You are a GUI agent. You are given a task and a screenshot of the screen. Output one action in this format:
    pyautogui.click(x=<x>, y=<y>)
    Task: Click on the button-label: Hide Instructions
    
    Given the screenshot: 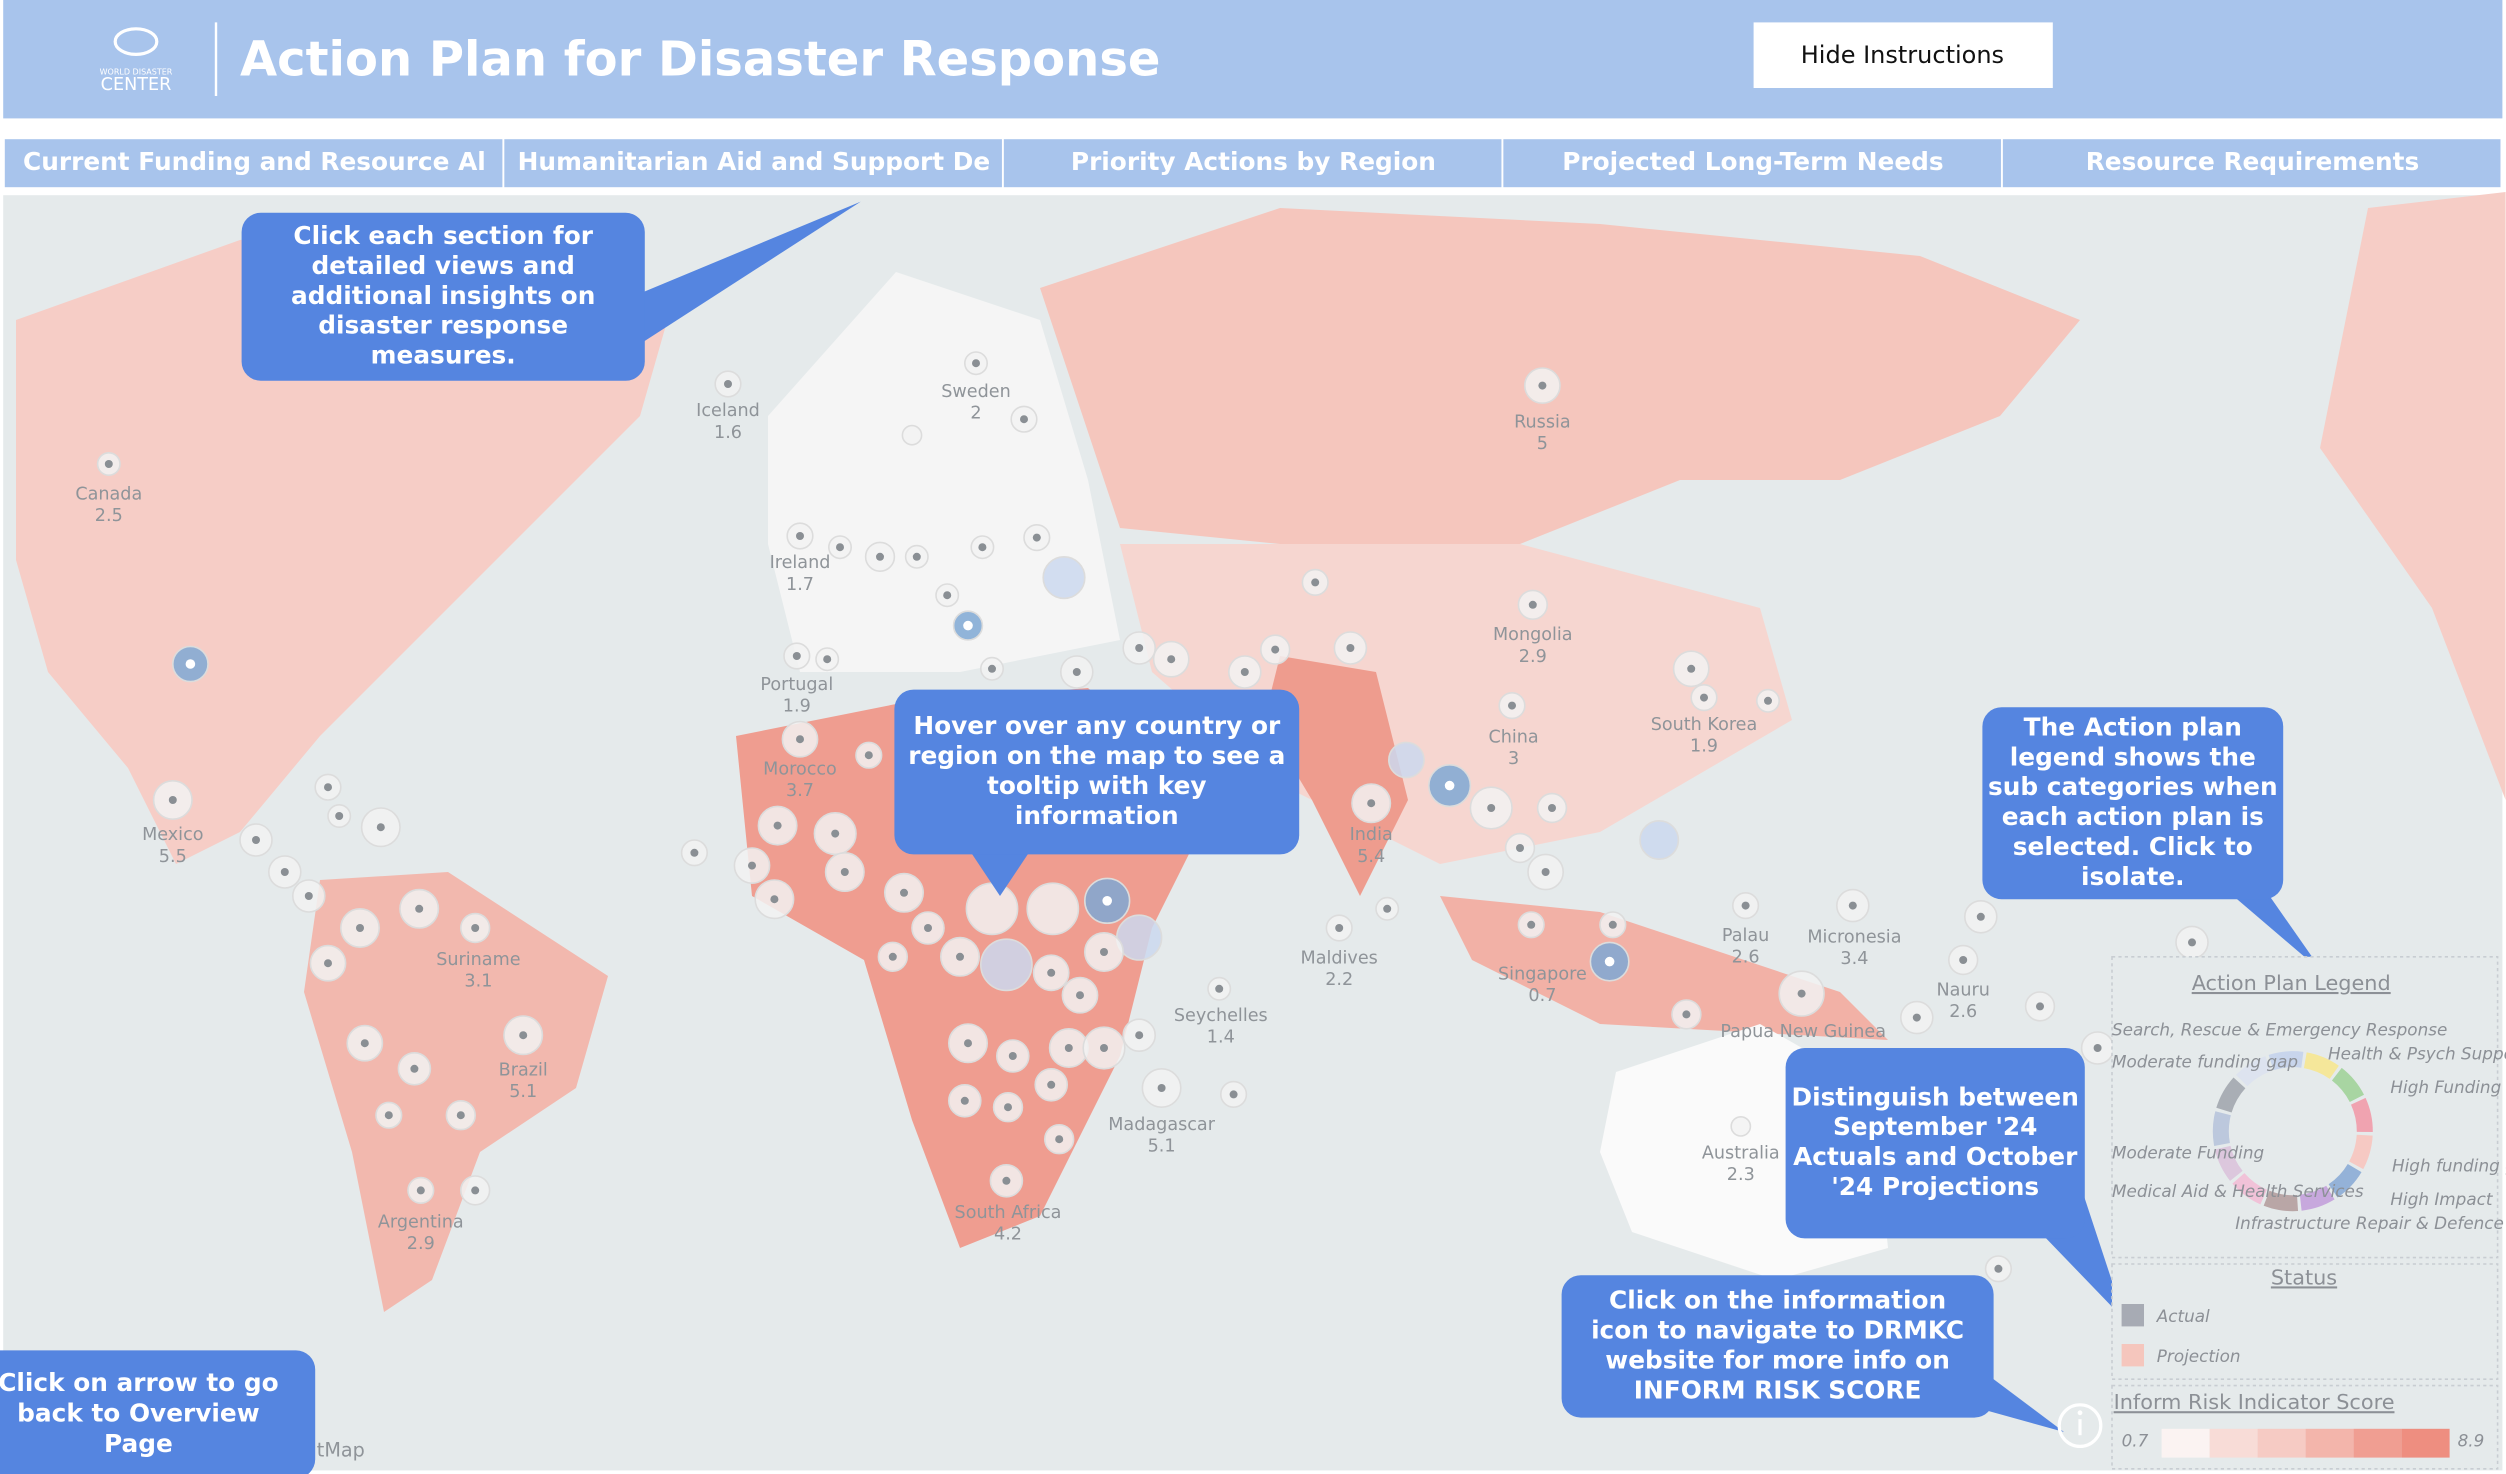 What is the action you would take?
    pyautogui.click(x=1902, y=55)
    